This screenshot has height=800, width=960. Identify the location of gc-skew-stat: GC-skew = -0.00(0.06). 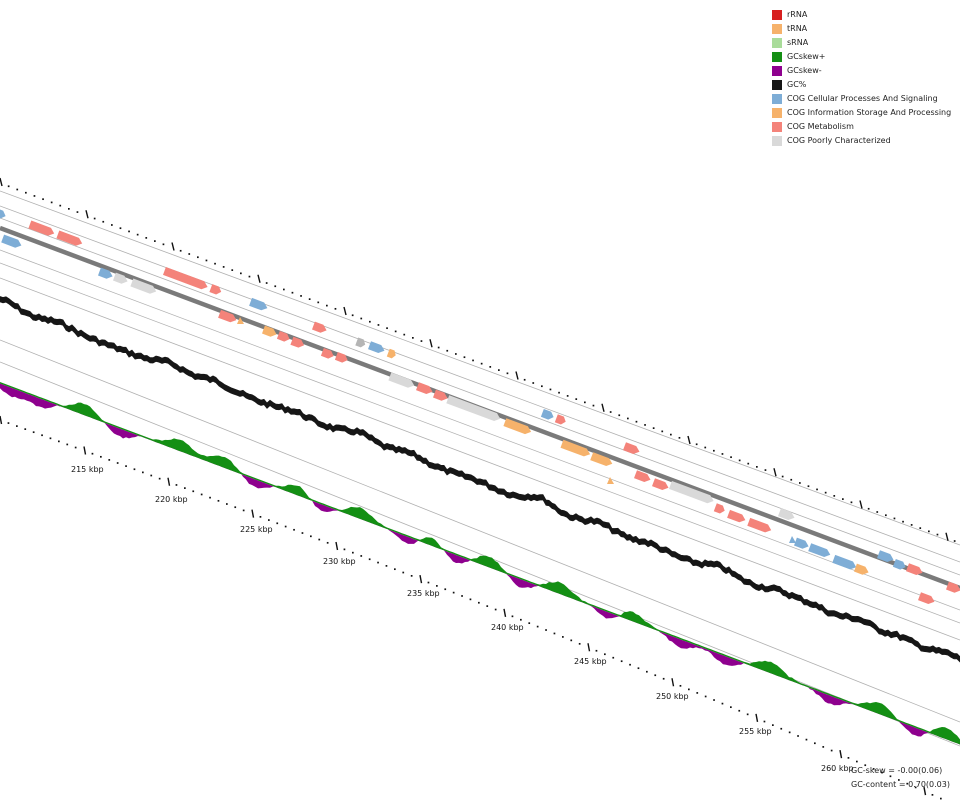
(897, 770).